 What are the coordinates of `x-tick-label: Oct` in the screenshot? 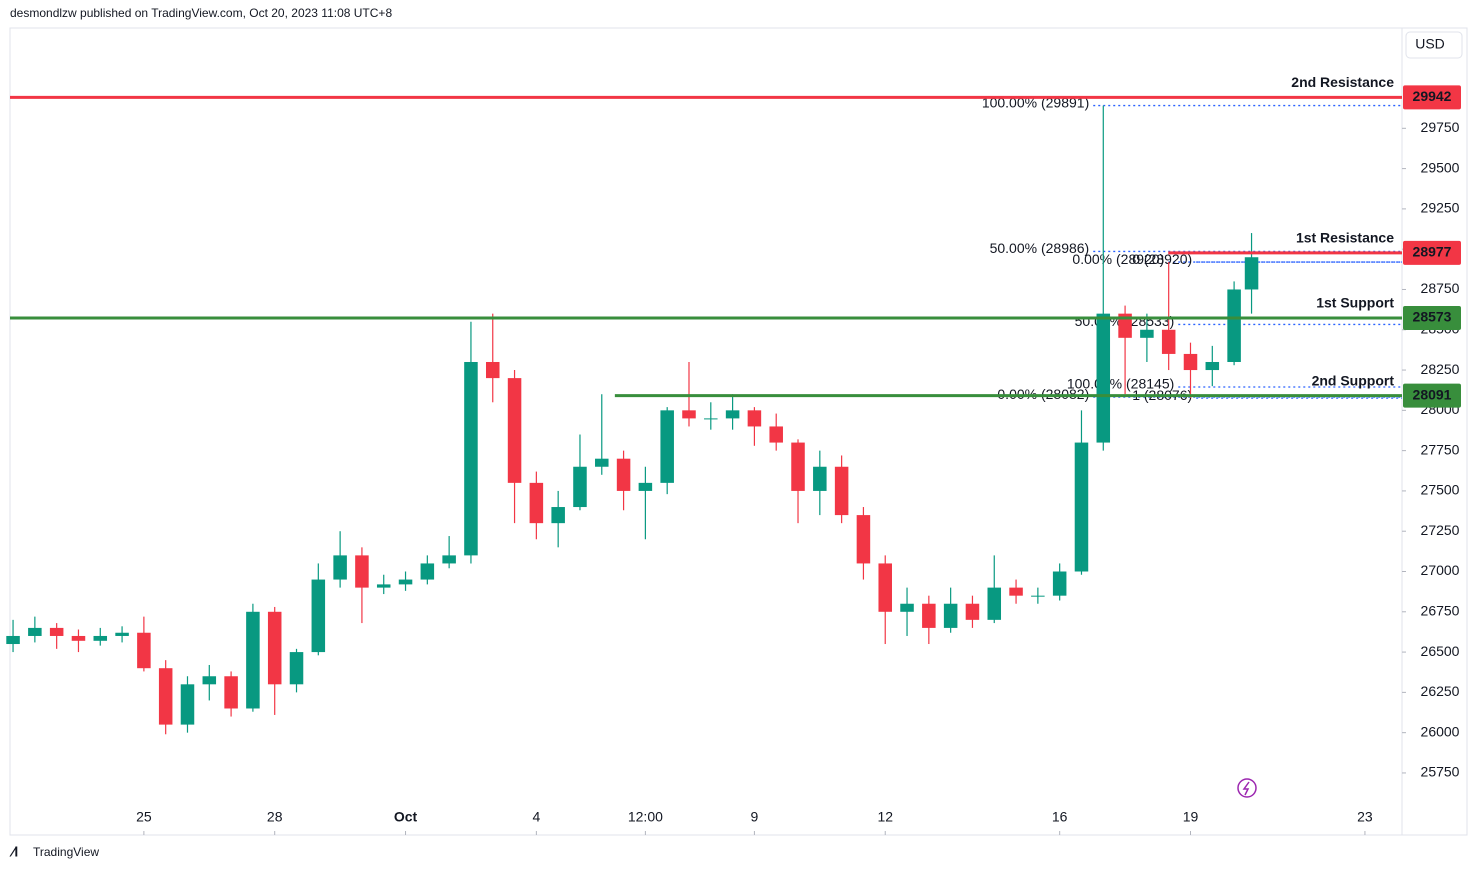 It's located at (406, 817).